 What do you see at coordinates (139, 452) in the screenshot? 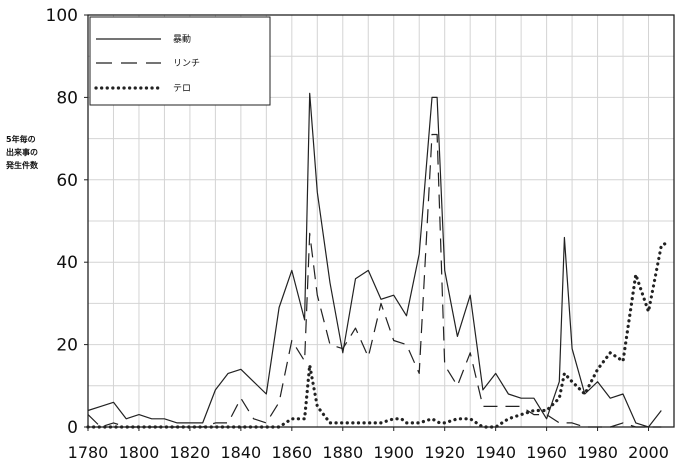
I see `x-tick-label-1800: 1800` at bounding box center [139, 452].